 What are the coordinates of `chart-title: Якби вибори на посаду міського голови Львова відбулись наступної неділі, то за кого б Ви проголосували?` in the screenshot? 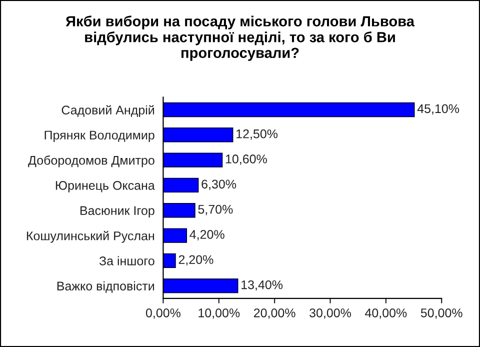 It's located at (240, 38).